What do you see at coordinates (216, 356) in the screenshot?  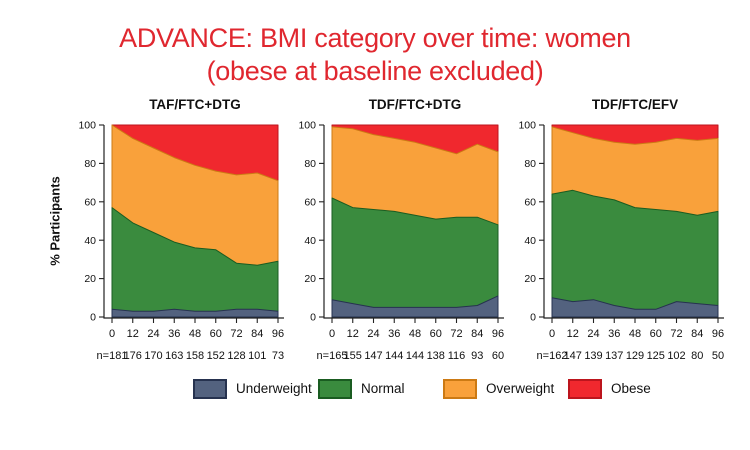 I see `n-at-risk-label: 152` at bounding box center [216, 356].